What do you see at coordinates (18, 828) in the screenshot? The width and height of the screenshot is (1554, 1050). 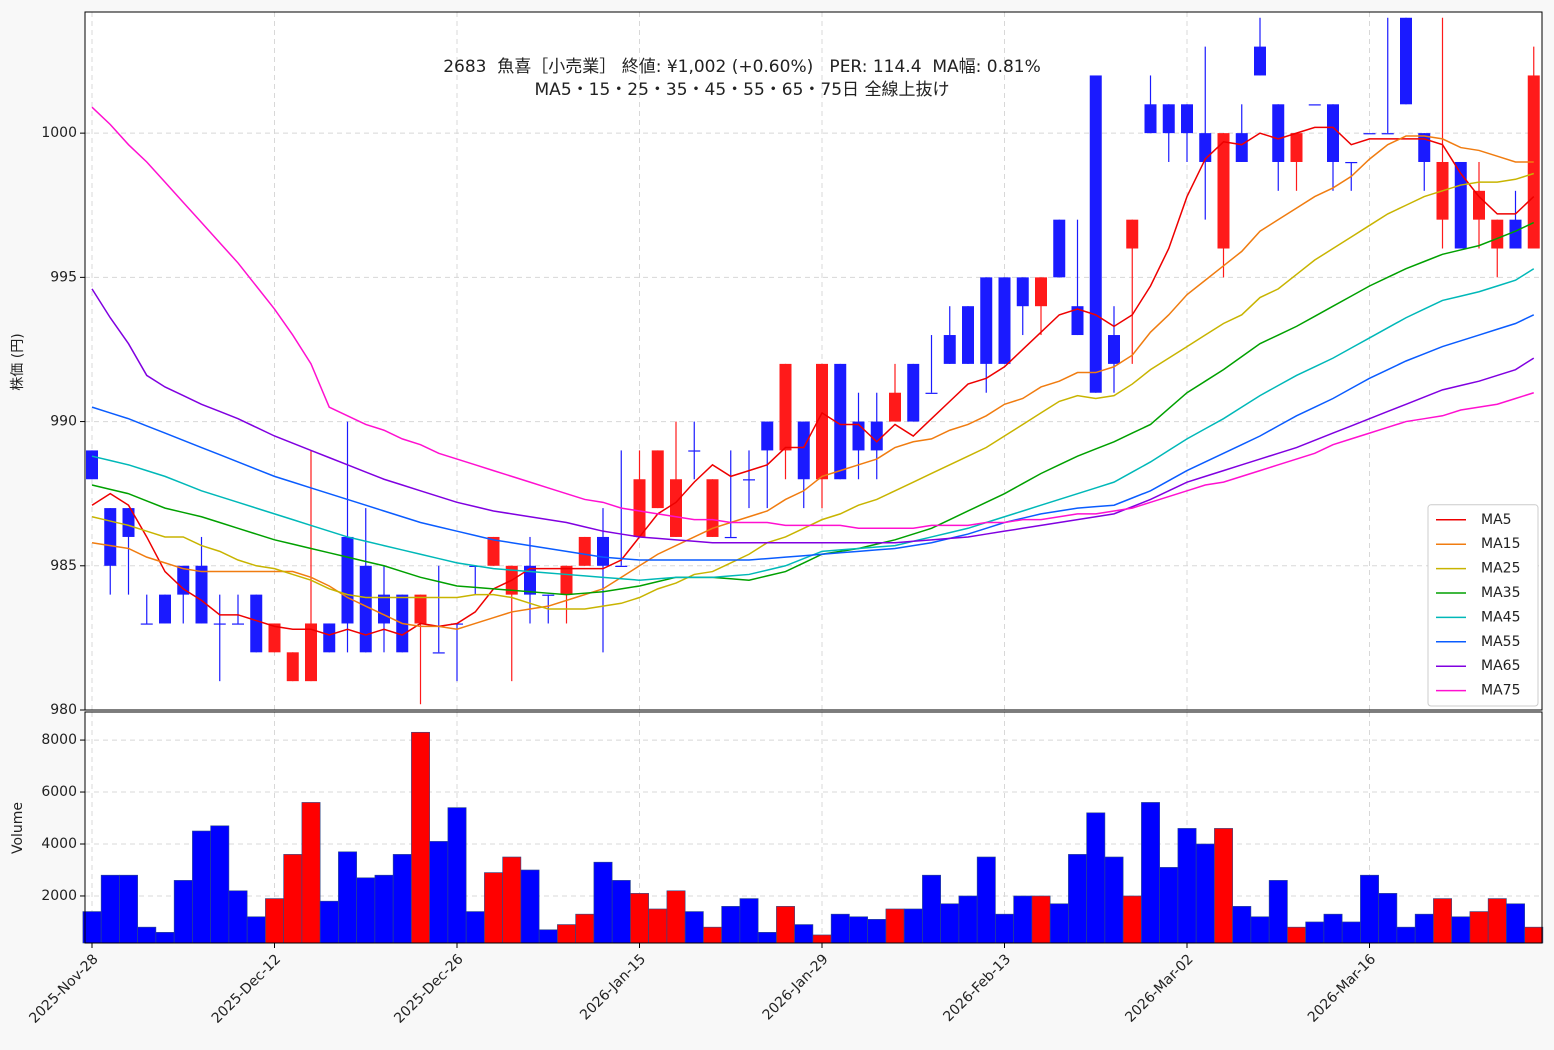 I see `volume-axis-label: Volume` at bounding box center [18, 828].